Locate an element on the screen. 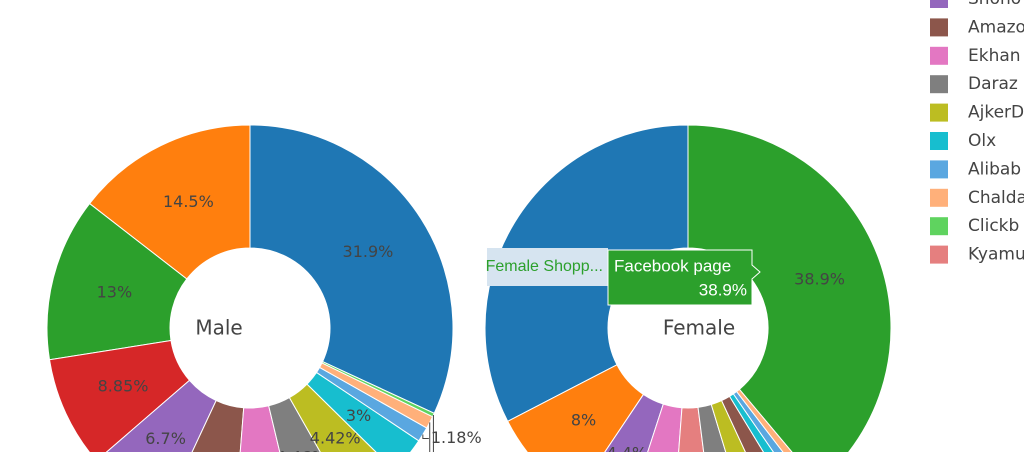  slice-label: 6.7% is located at coordinates (165, 438).